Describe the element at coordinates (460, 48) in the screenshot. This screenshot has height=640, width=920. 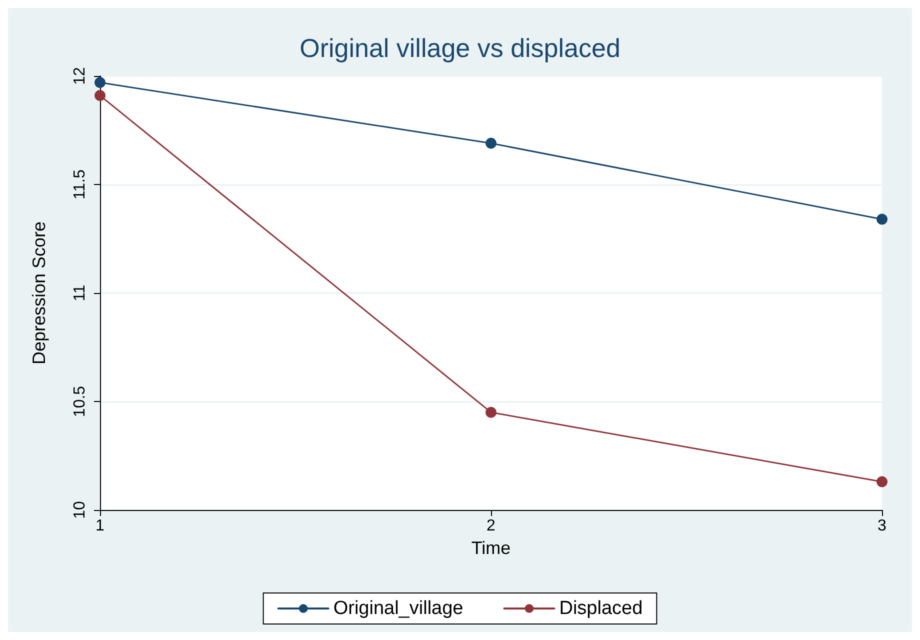
I see `chart-title: Original village vs displaced` at that location.